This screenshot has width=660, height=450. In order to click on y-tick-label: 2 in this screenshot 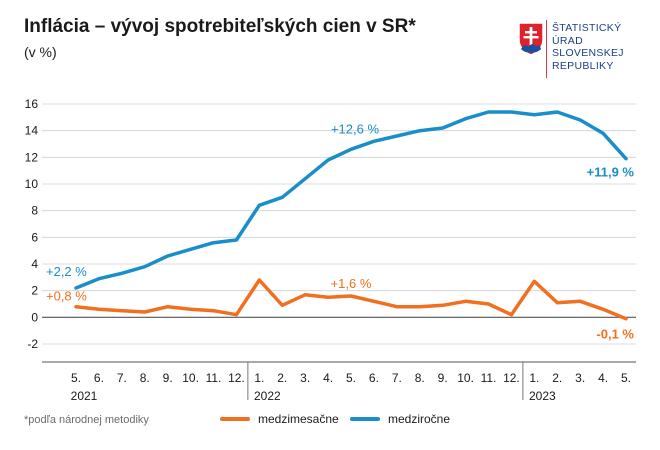, I will do `click(34, 291)`.